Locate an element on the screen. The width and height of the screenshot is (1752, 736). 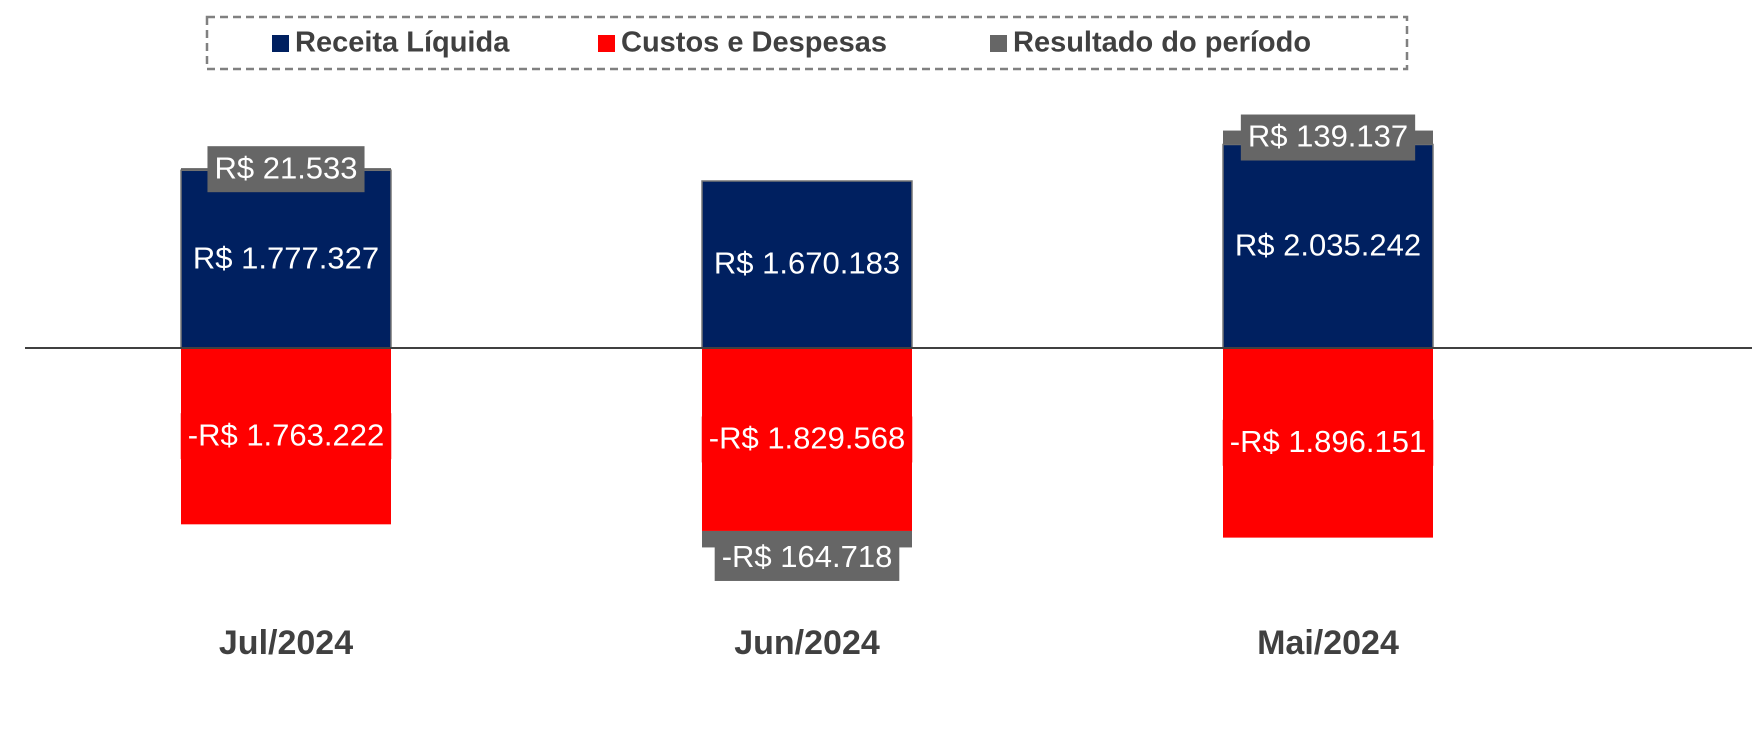
data-label: R$ 21.533 is located at coordinates (285, 167).